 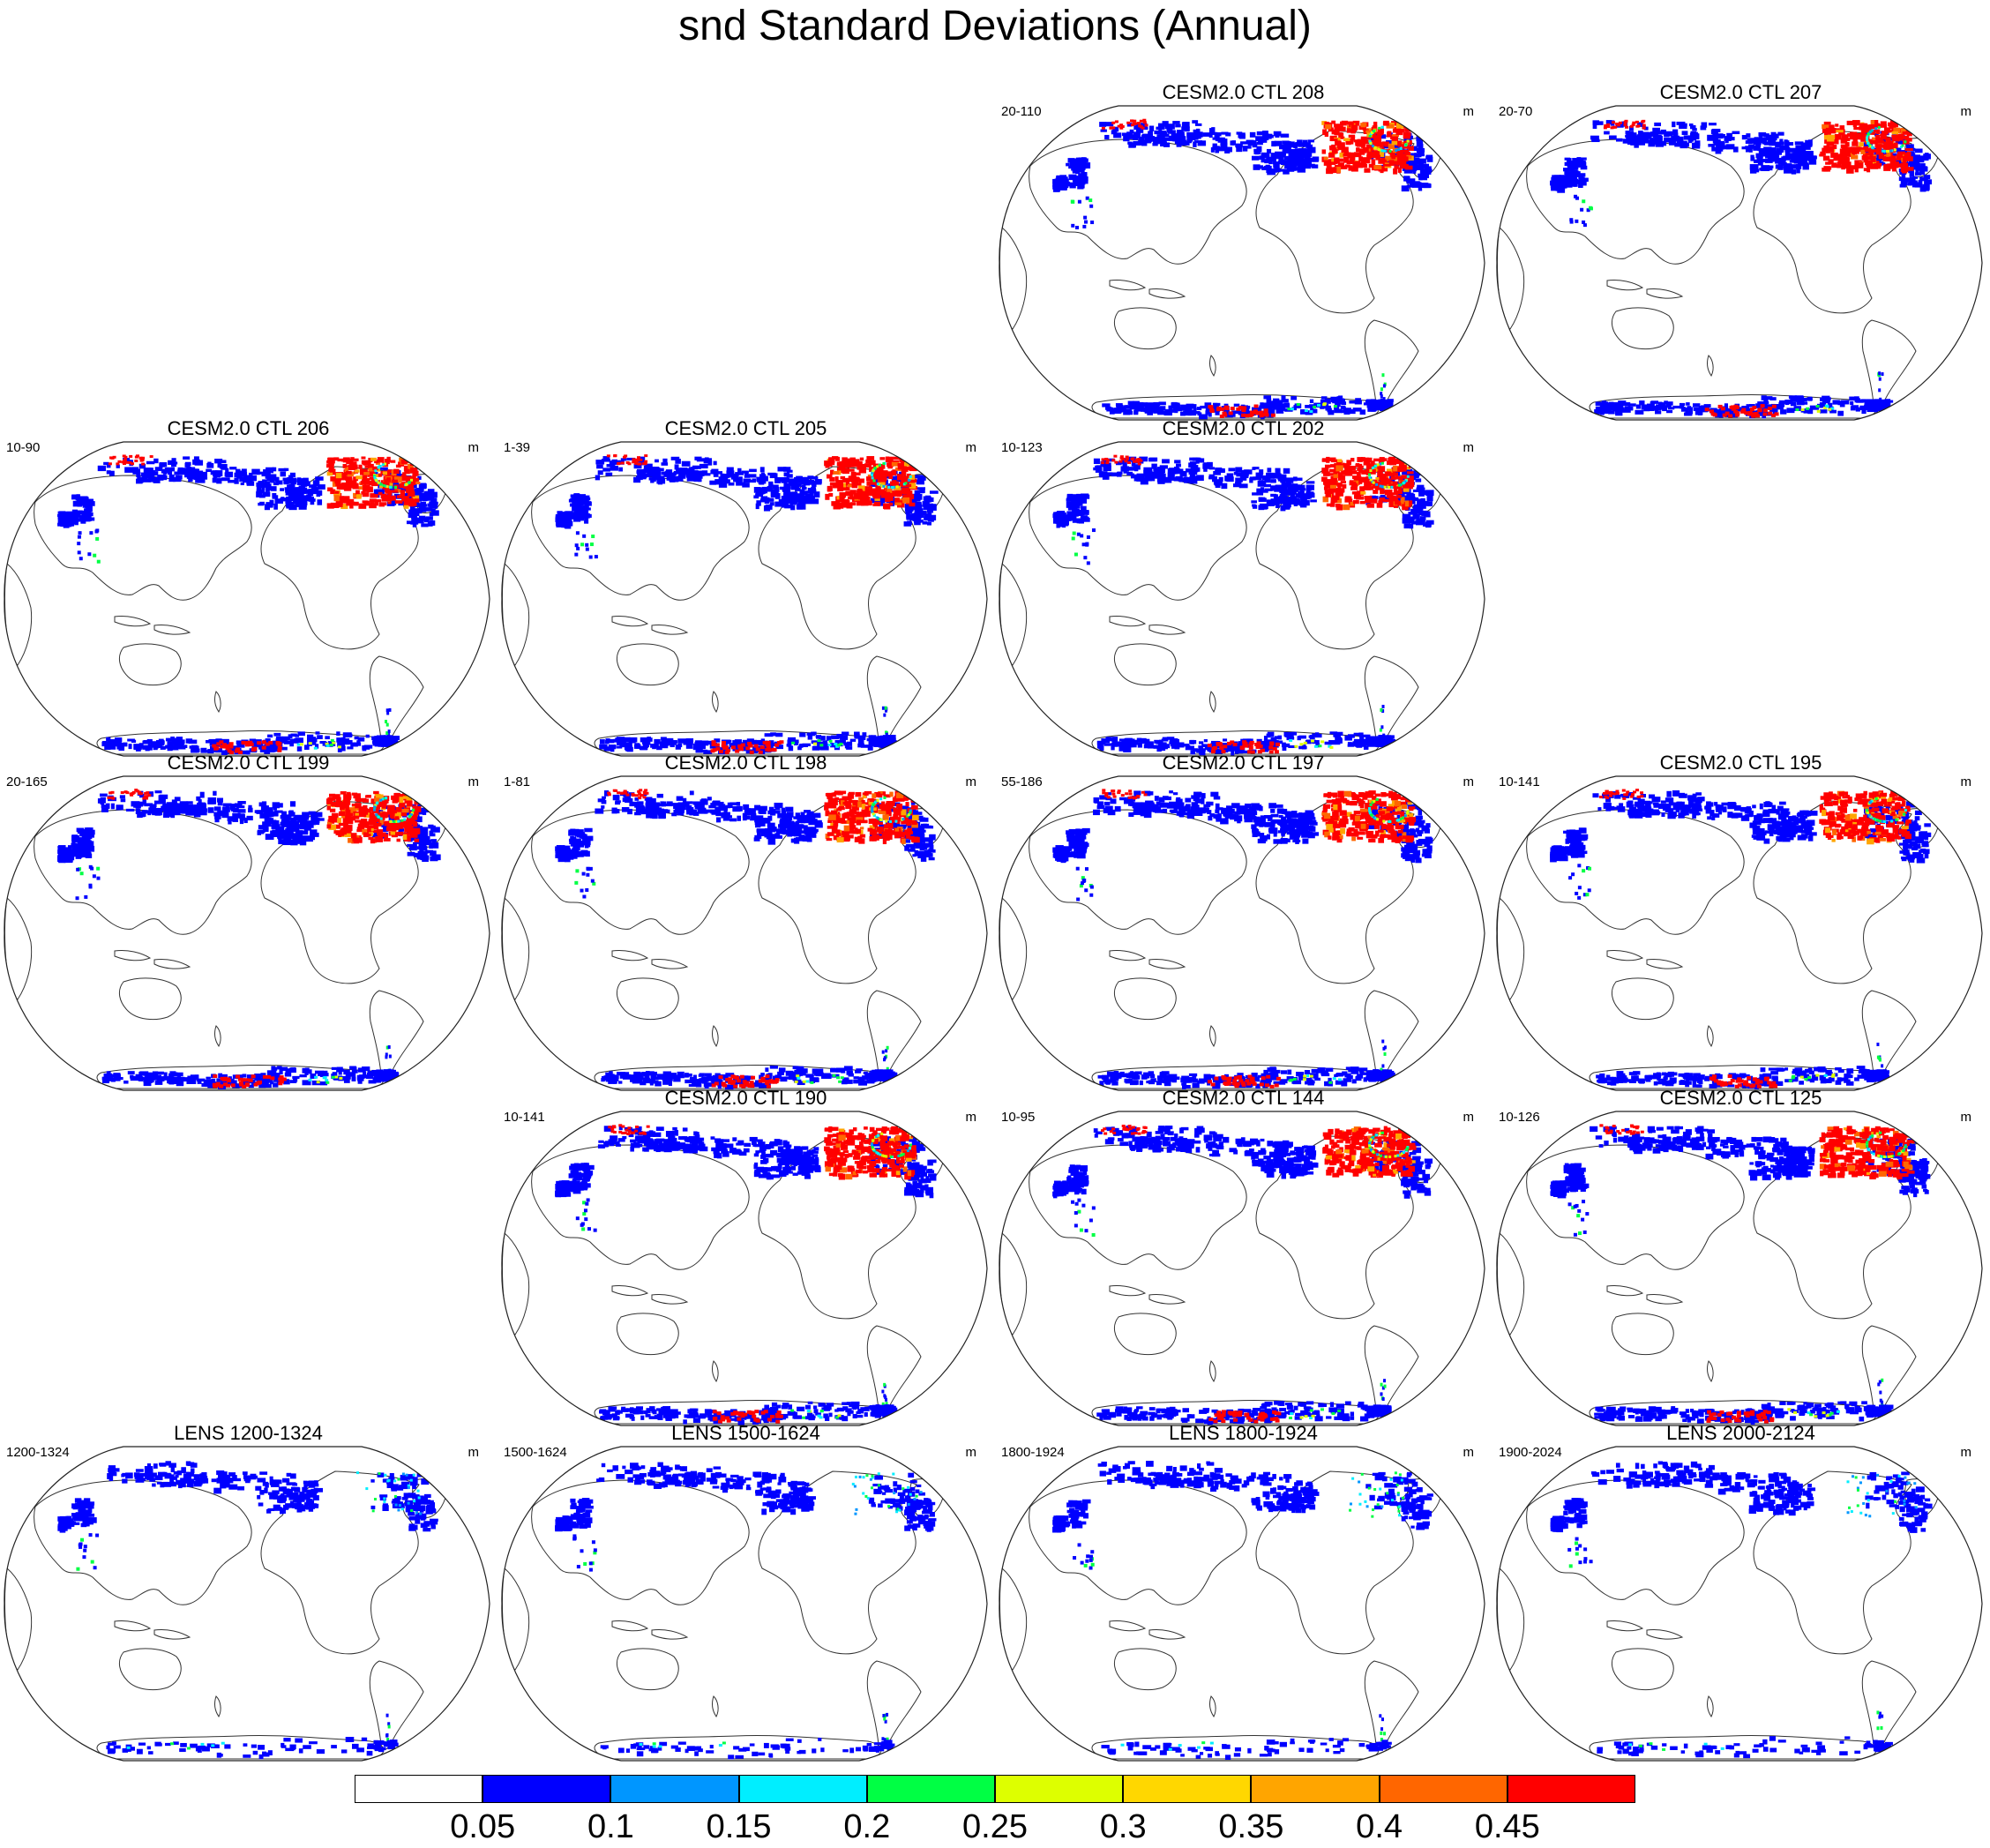 I want to click on colorbar-tick-label: 0.1, so click(x=610, y=1826).